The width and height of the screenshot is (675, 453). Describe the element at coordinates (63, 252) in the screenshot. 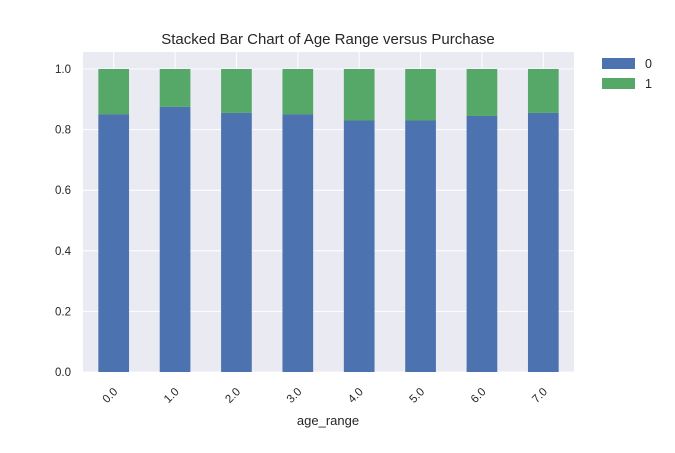

I see `y-tick-label: 0.4` at that location.